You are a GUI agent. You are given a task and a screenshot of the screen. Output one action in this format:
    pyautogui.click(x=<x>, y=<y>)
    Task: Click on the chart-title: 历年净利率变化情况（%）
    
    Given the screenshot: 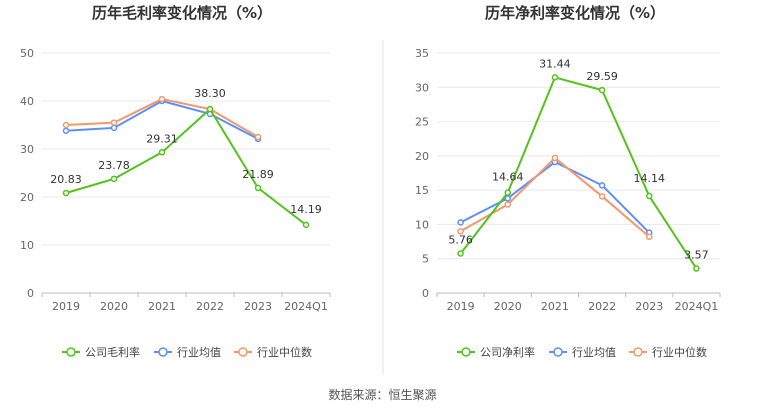 What is the action you would take?
    pyautogui.click(x=575, y=13)
    